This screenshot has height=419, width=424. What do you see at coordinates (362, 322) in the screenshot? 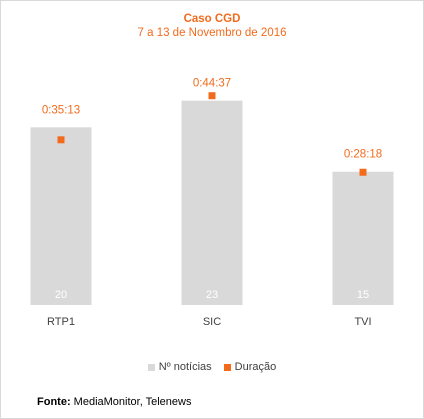
I see `category-label-tvi: TVI` at bounding box center [362, 322].